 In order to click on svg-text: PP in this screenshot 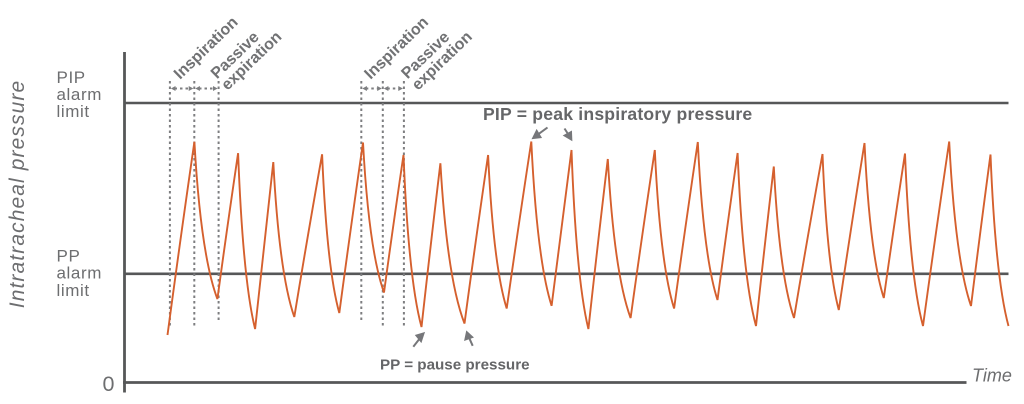, I will do `click(69, 256)`.